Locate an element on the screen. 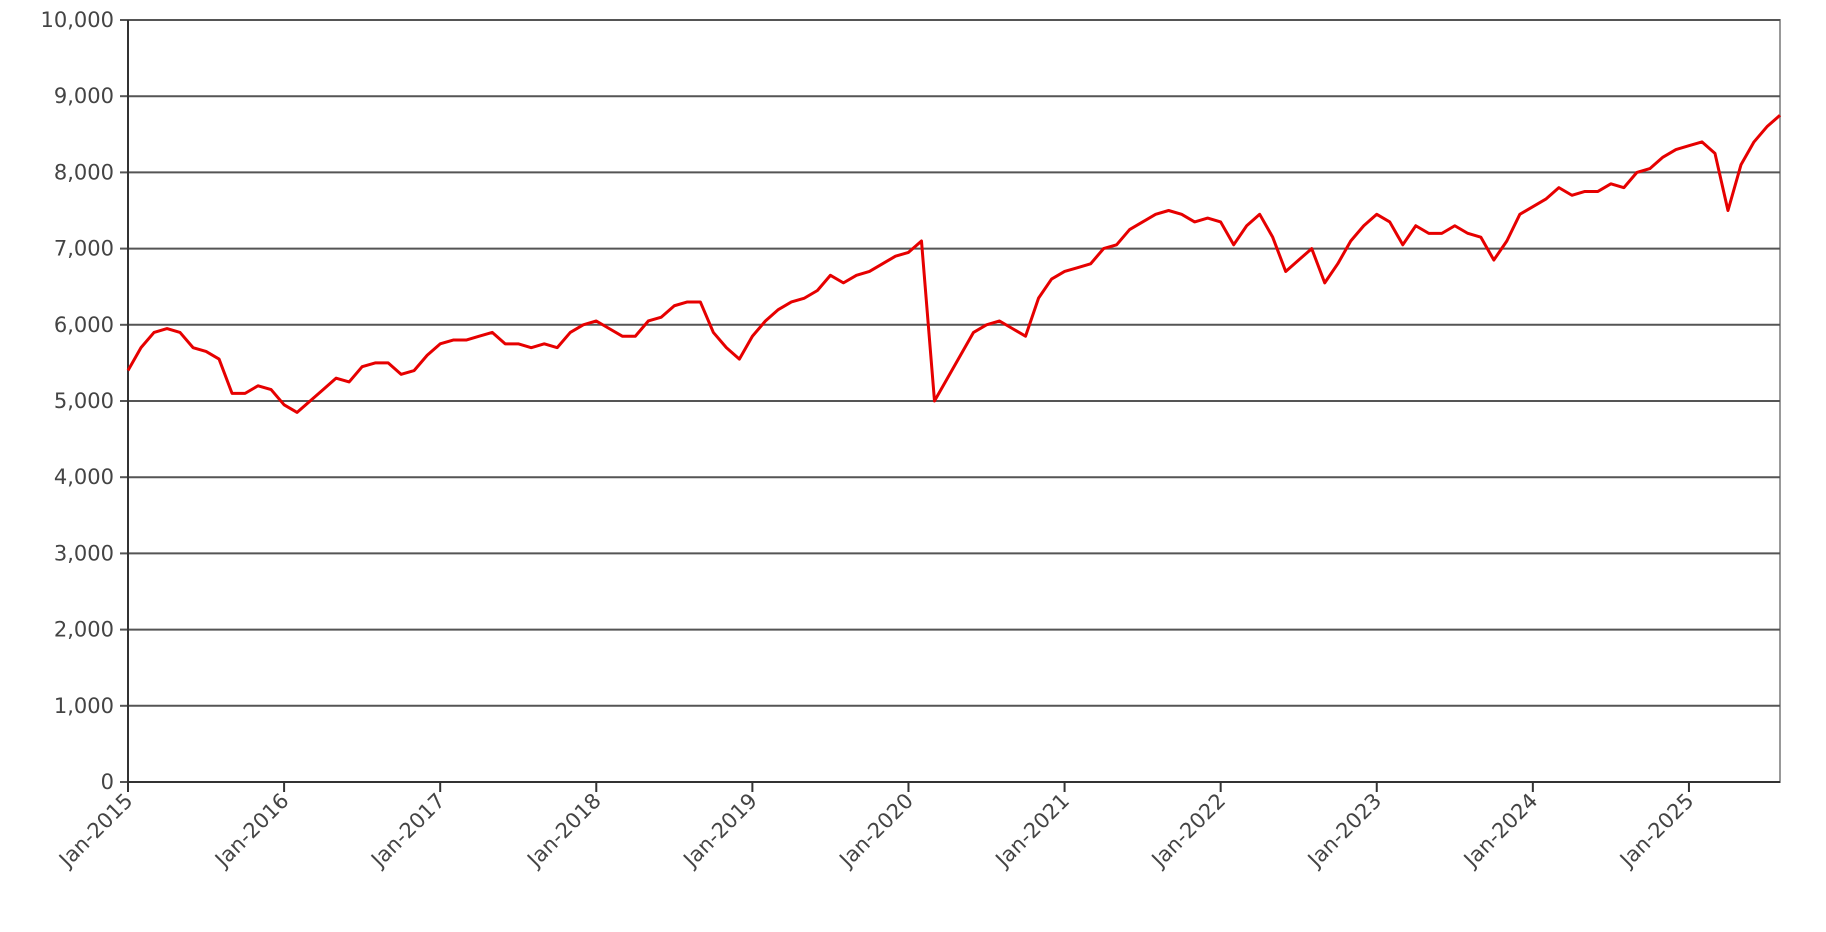  x-tick-label: Jan-2022 is located at coordinates (1188, 831).